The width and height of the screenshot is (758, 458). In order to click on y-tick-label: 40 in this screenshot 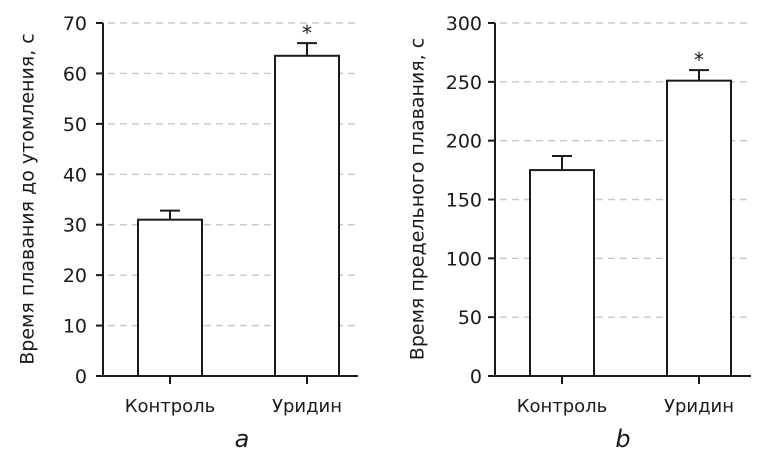, I will do `click(75, 175)`.